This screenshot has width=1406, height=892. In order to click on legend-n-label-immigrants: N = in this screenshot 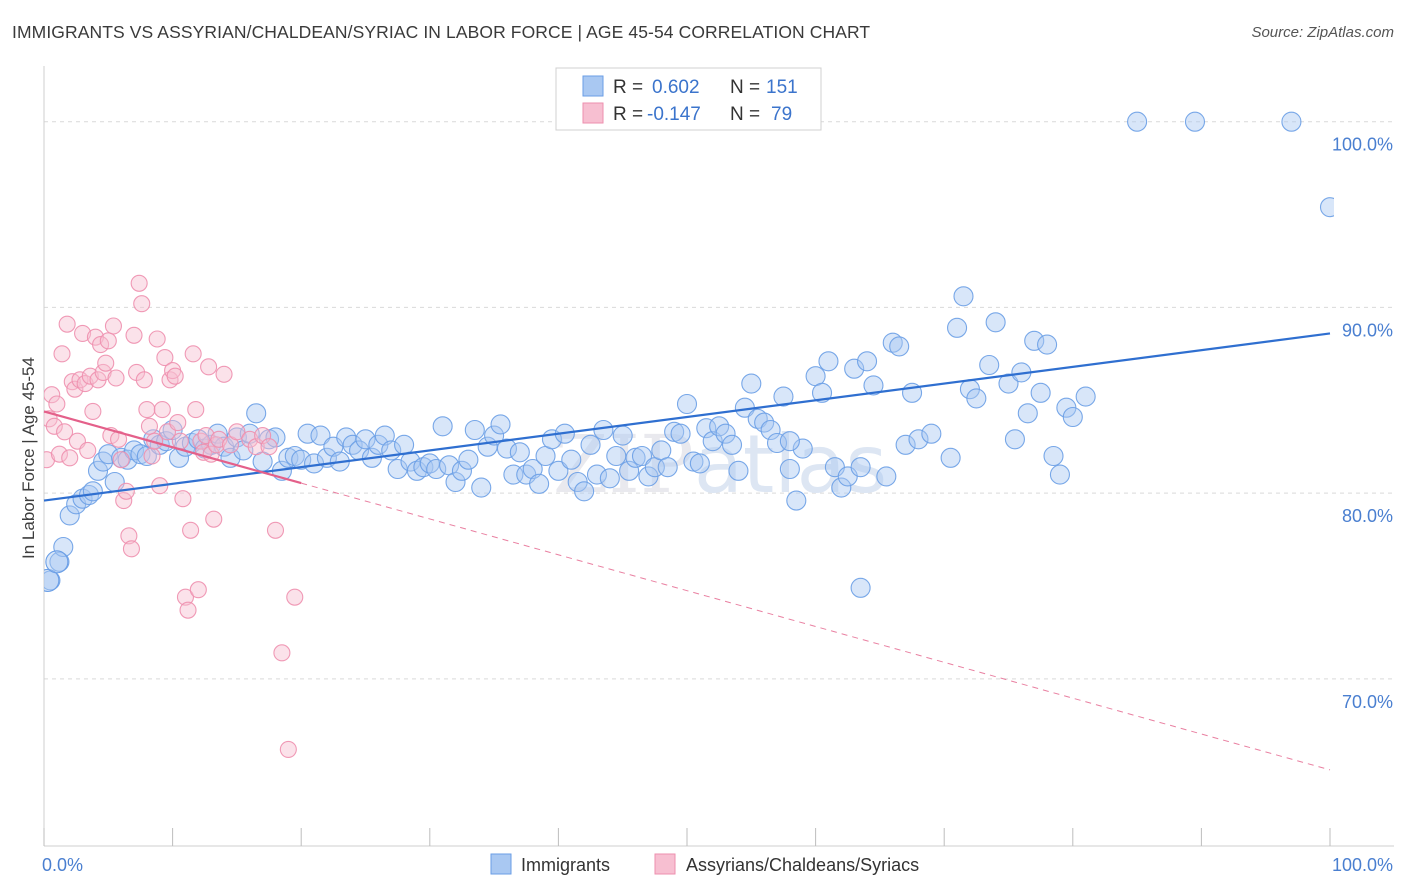, I will do `click(745, 87)`.